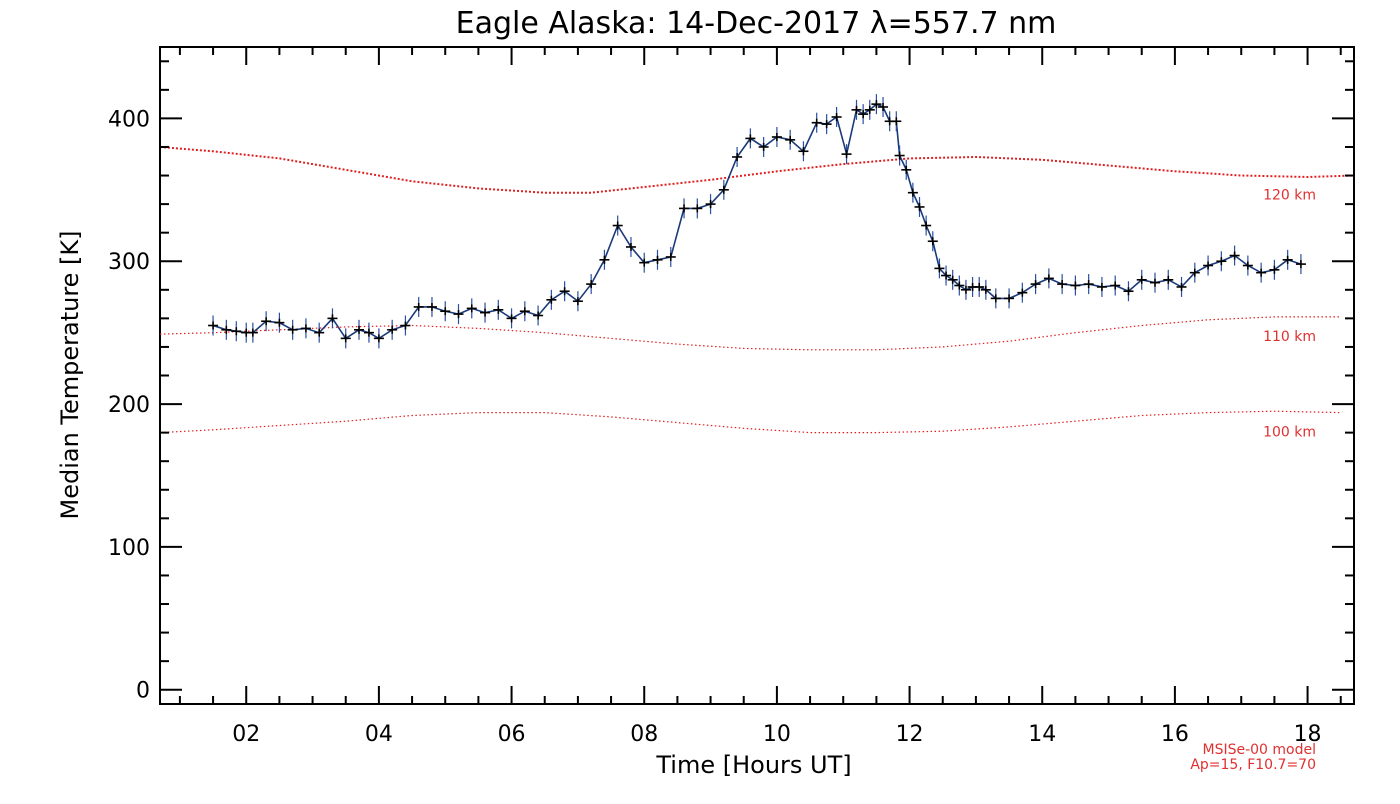  I want to click on model-curve-label: 110 km, so click(1289, 337).